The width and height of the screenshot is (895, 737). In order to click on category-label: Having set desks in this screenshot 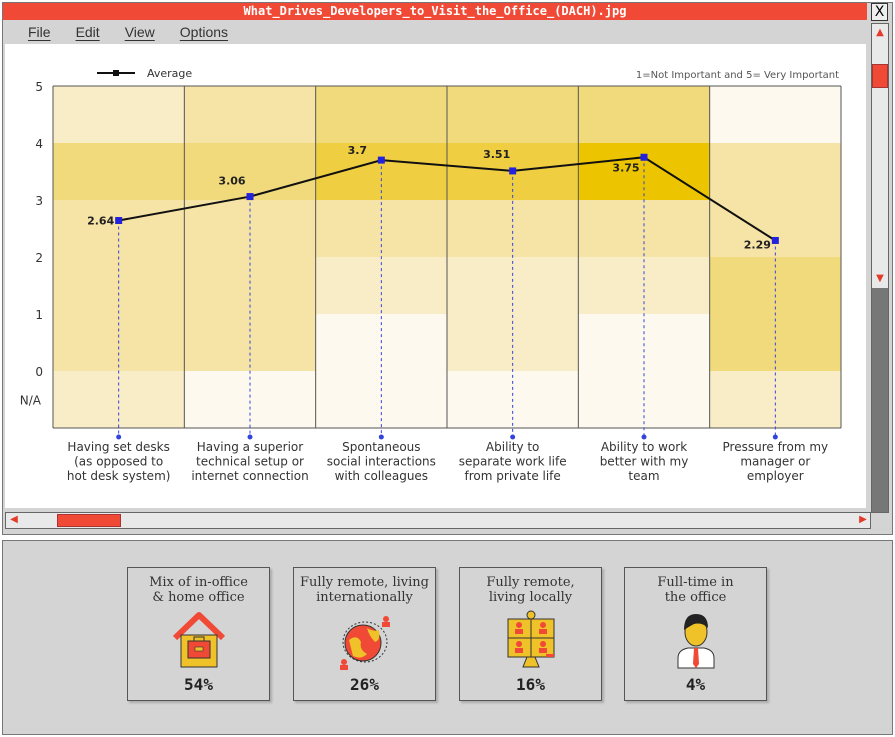, I will do `click(118, 447)`.